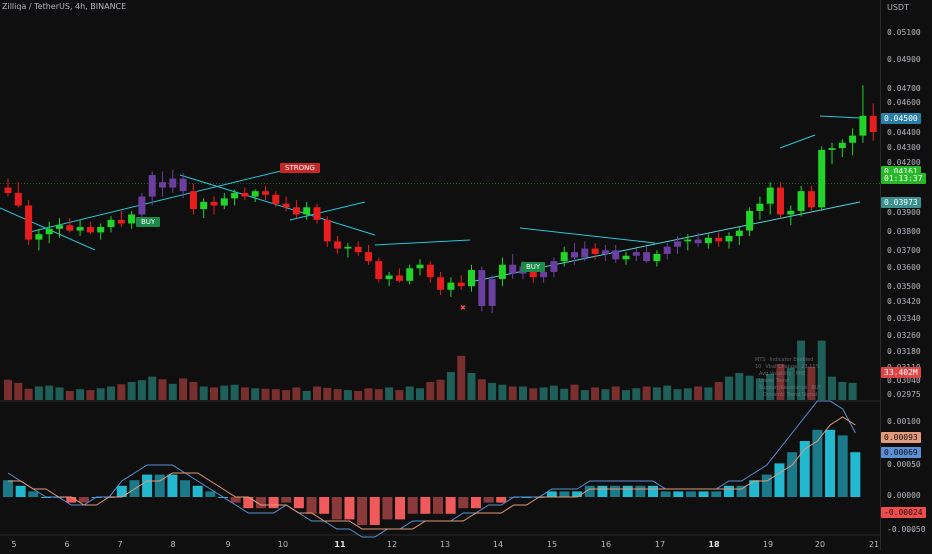 This screenshot has width=932, height=554. Describe the element at coordinates (904, 318) in the screenshot. I see `price-tick-label: 0.03340` at that location.